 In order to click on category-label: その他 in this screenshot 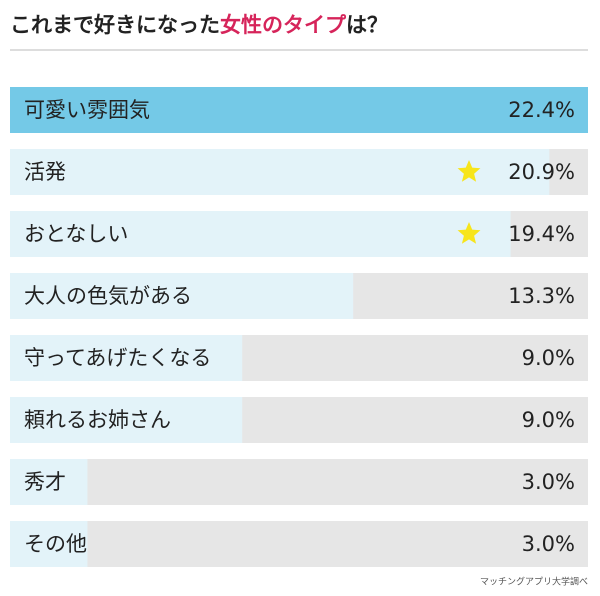, I will do `click(55, 544)`.